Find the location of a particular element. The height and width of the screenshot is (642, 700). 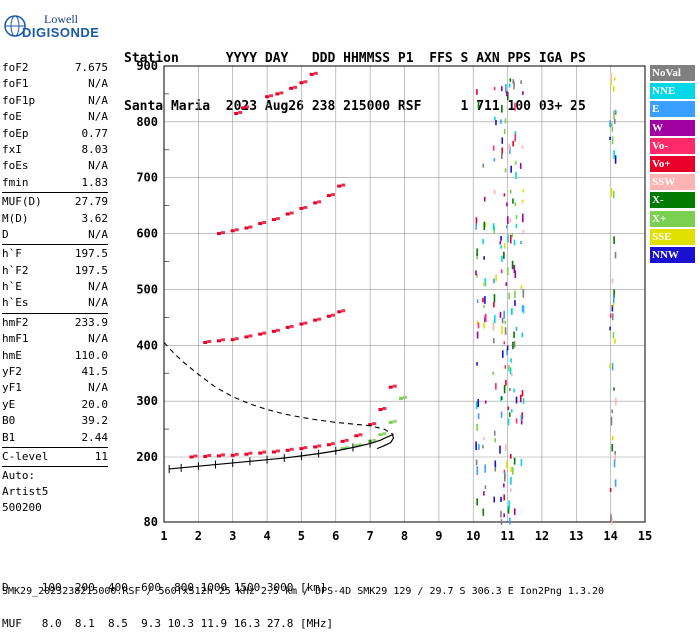

x-tick-label: 4 is located at coordinates (266, 536).